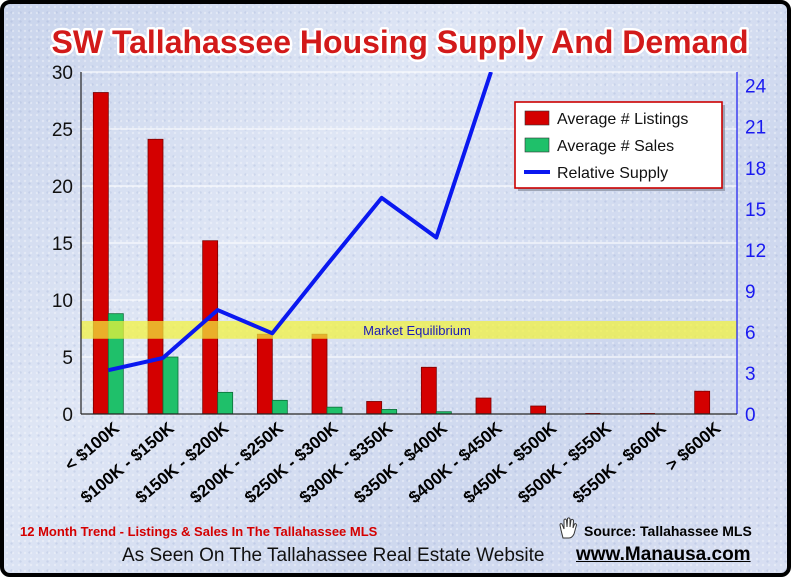 The image size is (791, 577). What do you see at coordinates (400, 462) in the screenshot?
I see `x-tick-label: $350K - $400K` at bounding box center [400, 462].